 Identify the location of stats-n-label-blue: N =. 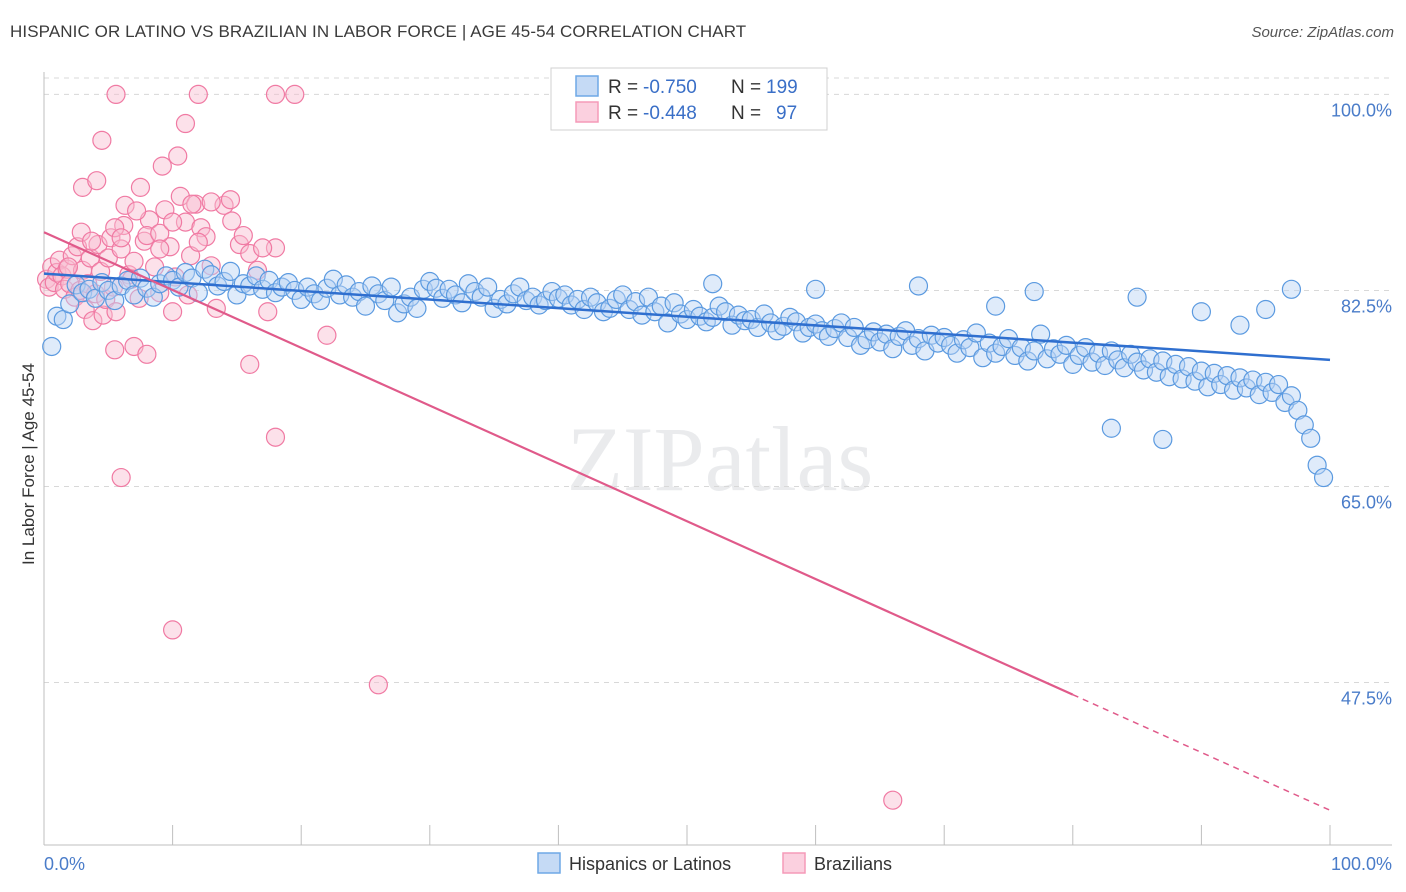
(746, 87).